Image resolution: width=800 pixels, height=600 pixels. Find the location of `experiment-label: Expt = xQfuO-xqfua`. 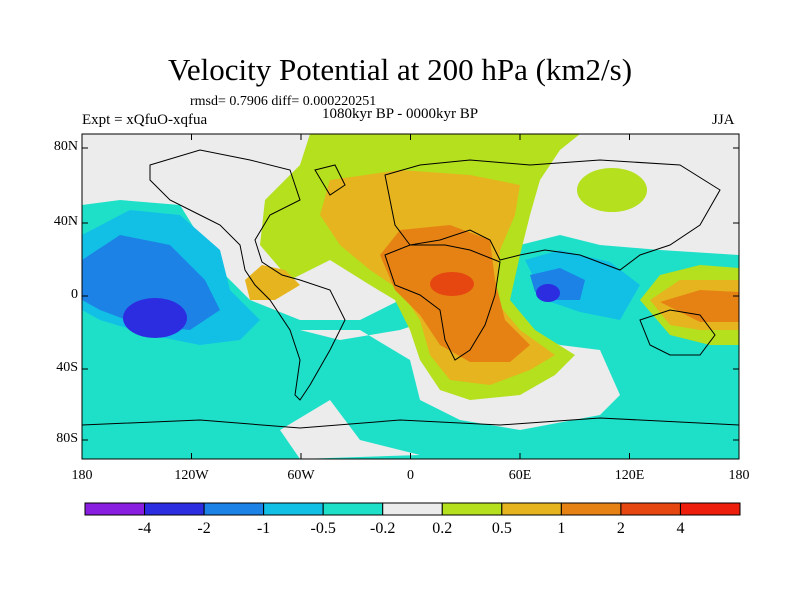

experiment-label: Expt = xQfuO-xqfua is located at coordinates (145, 120).